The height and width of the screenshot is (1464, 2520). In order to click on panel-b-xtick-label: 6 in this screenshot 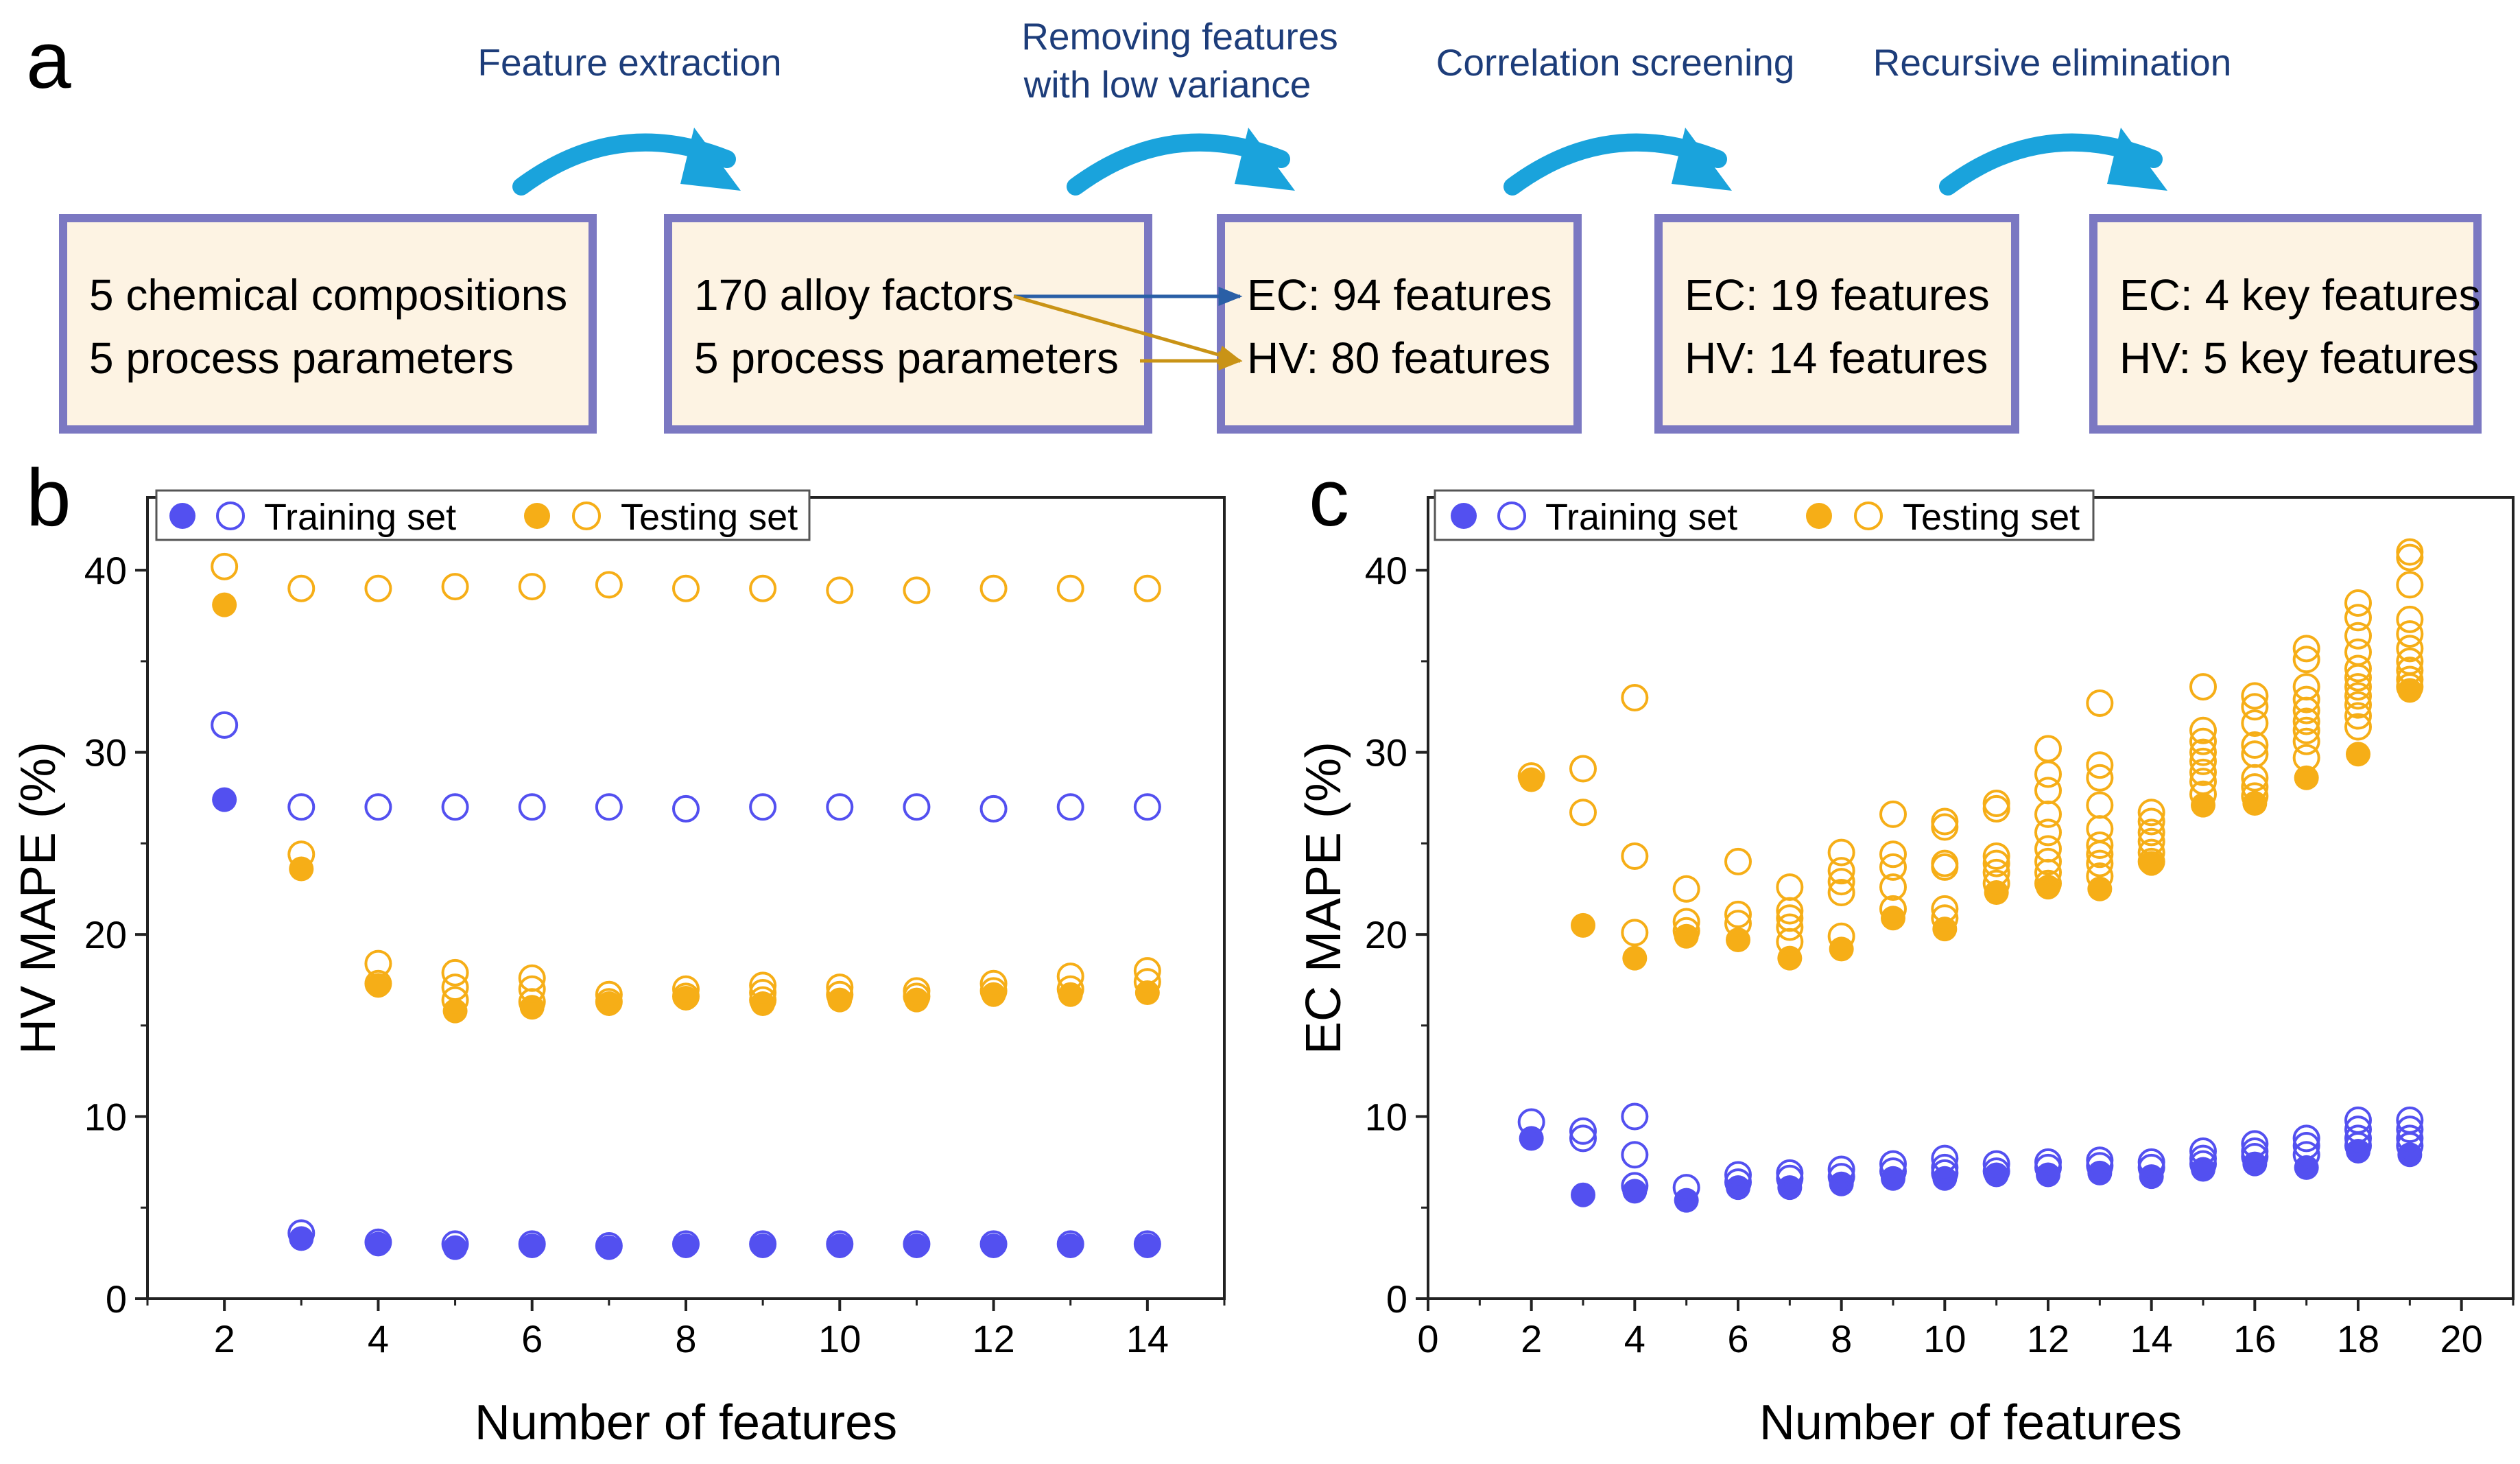, I will do `click(532, 1338)`.